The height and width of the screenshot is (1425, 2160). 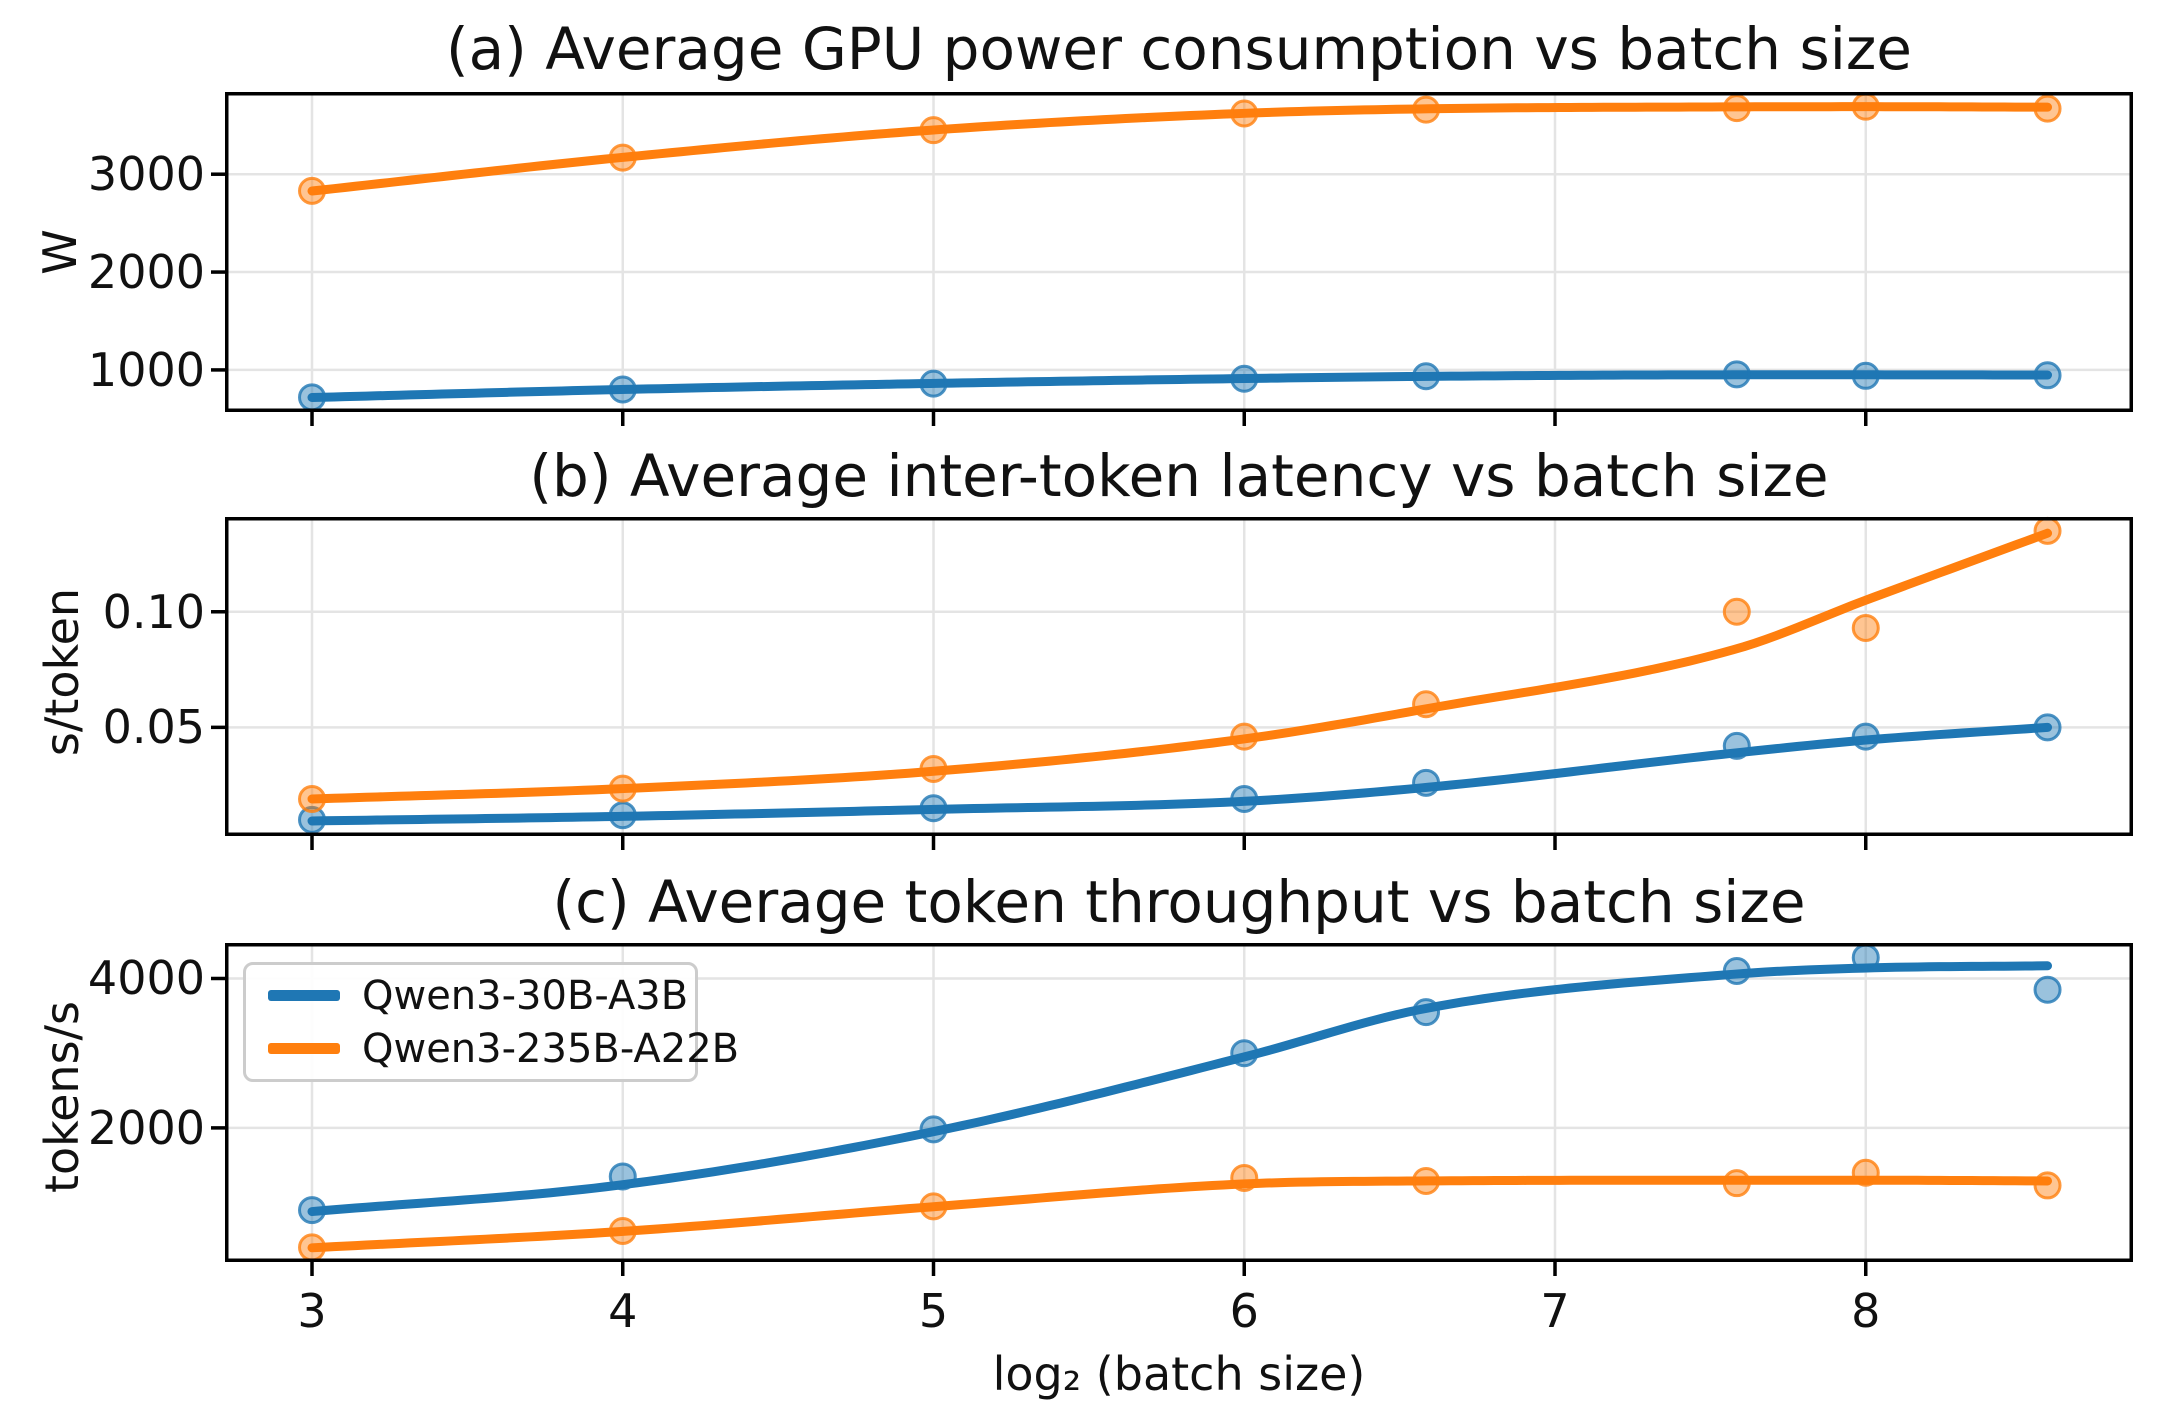 I want to click on x-axis-label: log₂ (batch size), so click(x=1179, y=1374).